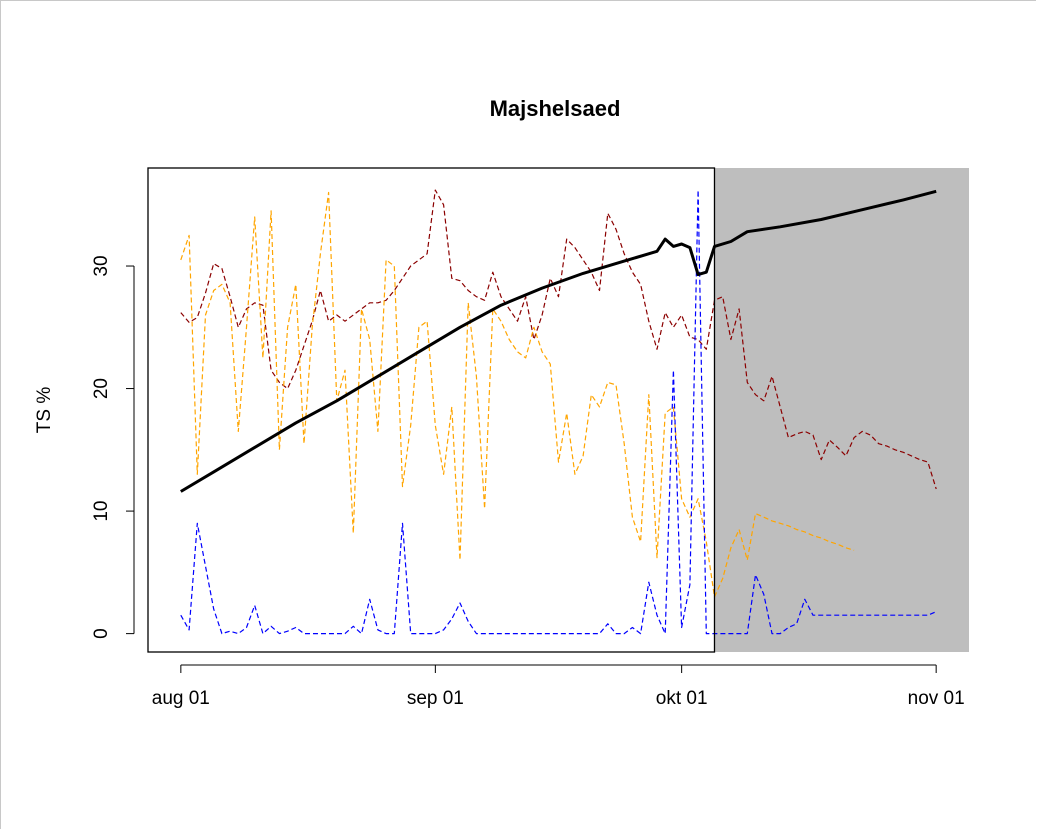  I want to click on y-tick-label: 0, so click(101, 633).